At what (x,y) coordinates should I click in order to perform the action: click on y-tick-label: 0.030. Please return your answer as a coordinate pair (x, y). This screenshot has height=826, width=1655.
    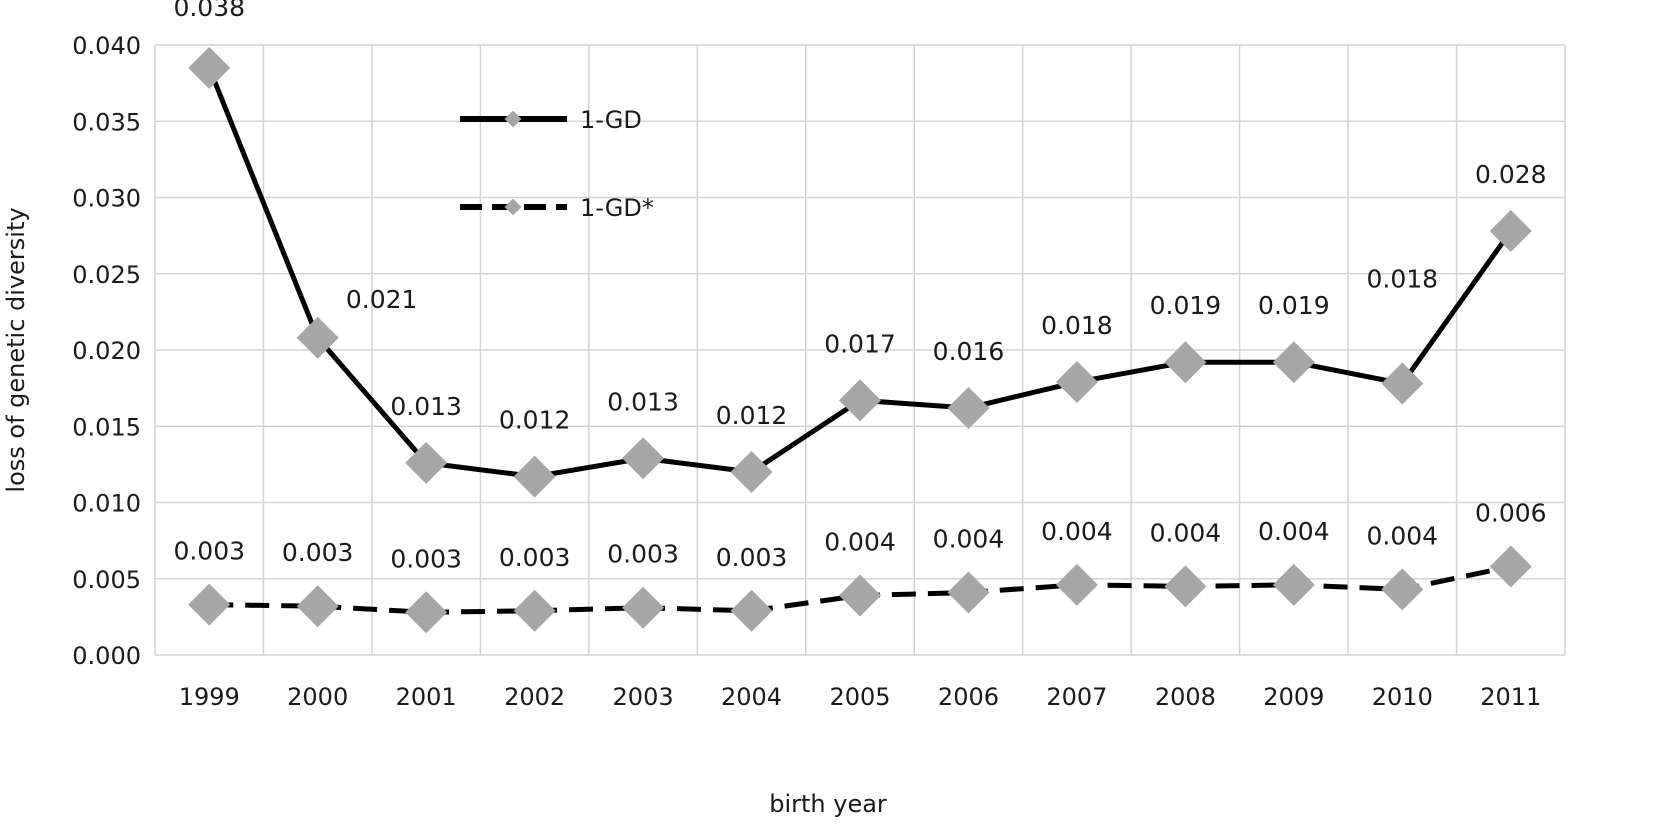
    Looking at the image, I should click on (106, 199).